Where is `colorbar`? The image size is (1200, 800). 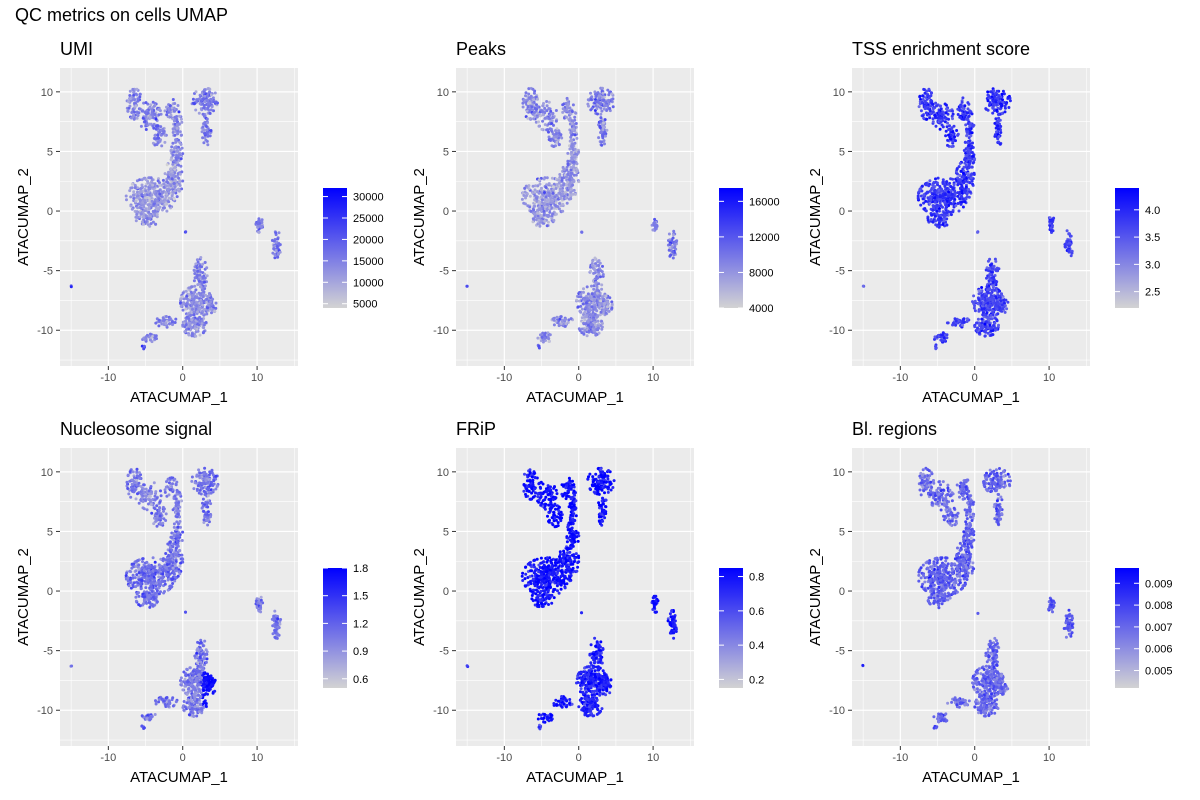 colorbar is located at coordinates (335, 248).